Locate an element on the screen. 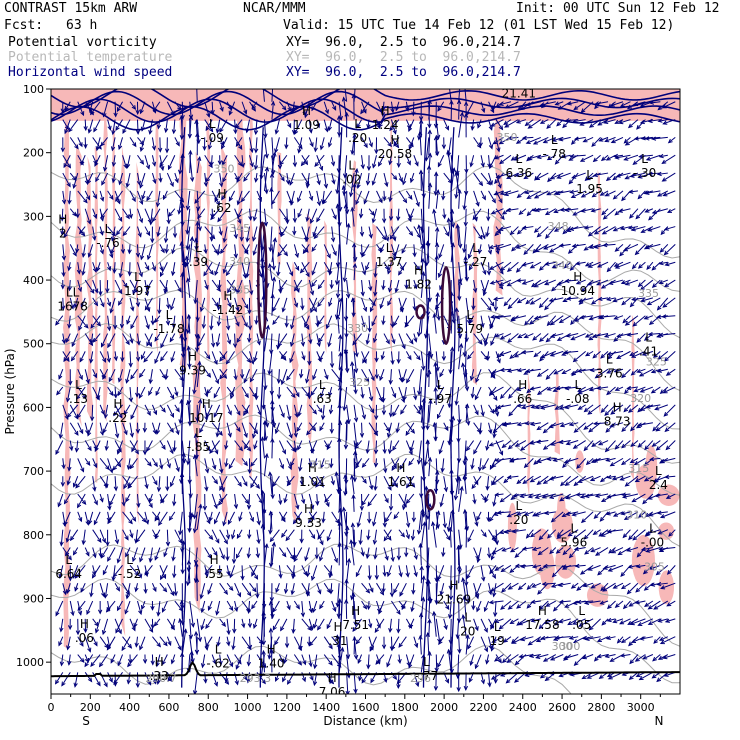 This screenshot has height=740, width=740. field-xy-theta: XY= 96.0, 2.5 to 96.0,214.7 is located at coordinates (403, 57).